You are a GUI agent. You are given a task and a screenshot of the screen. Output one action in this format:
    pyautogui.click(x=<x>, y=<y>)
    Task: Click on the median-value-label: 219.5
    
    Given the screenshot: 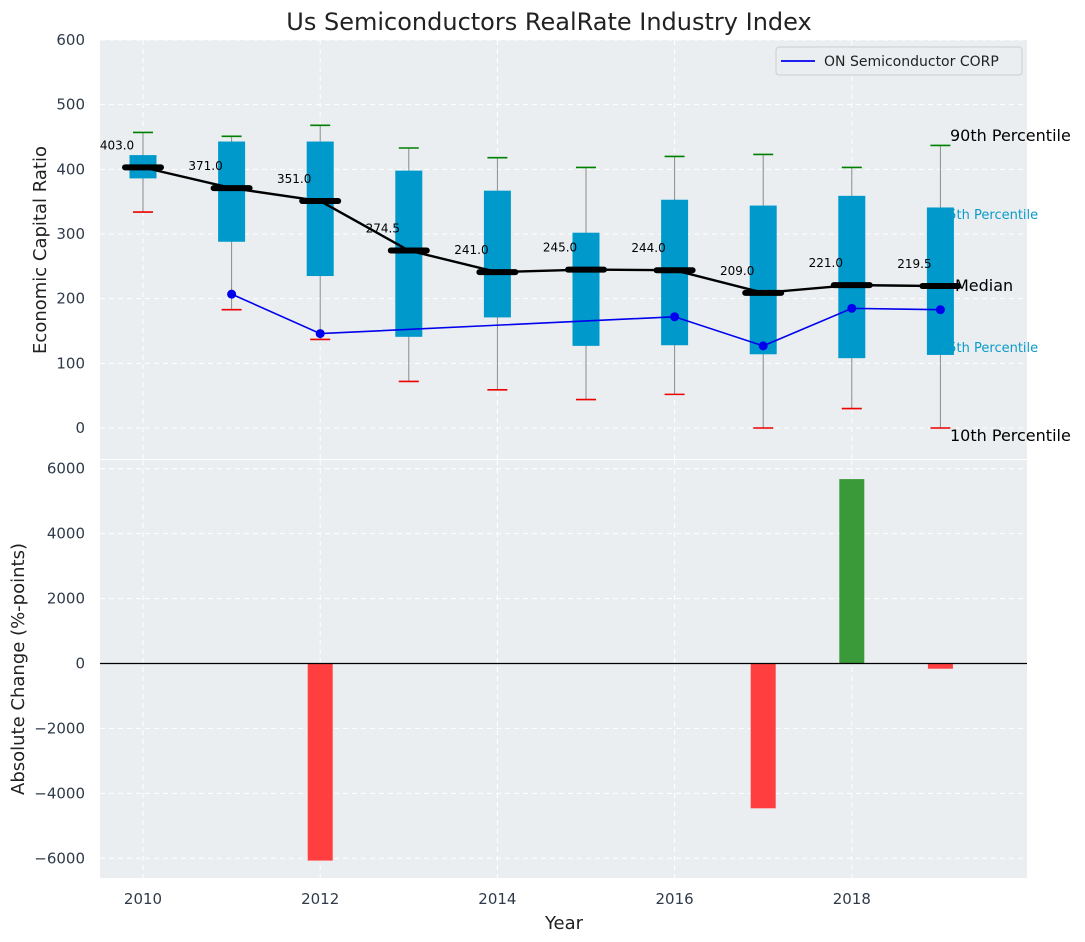 What is the action you would take?
    pyautogui.click(x=914, y=264)
    